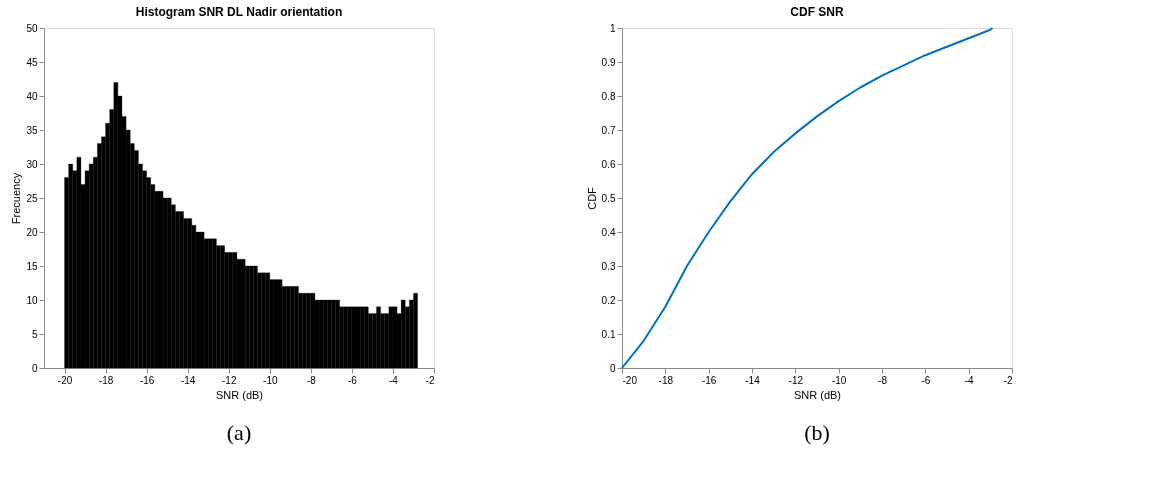 Image resolution: width=1161 pixels, height=502 pixels. I want to click on y-axis-title: Frecuency, so click(16, 198).